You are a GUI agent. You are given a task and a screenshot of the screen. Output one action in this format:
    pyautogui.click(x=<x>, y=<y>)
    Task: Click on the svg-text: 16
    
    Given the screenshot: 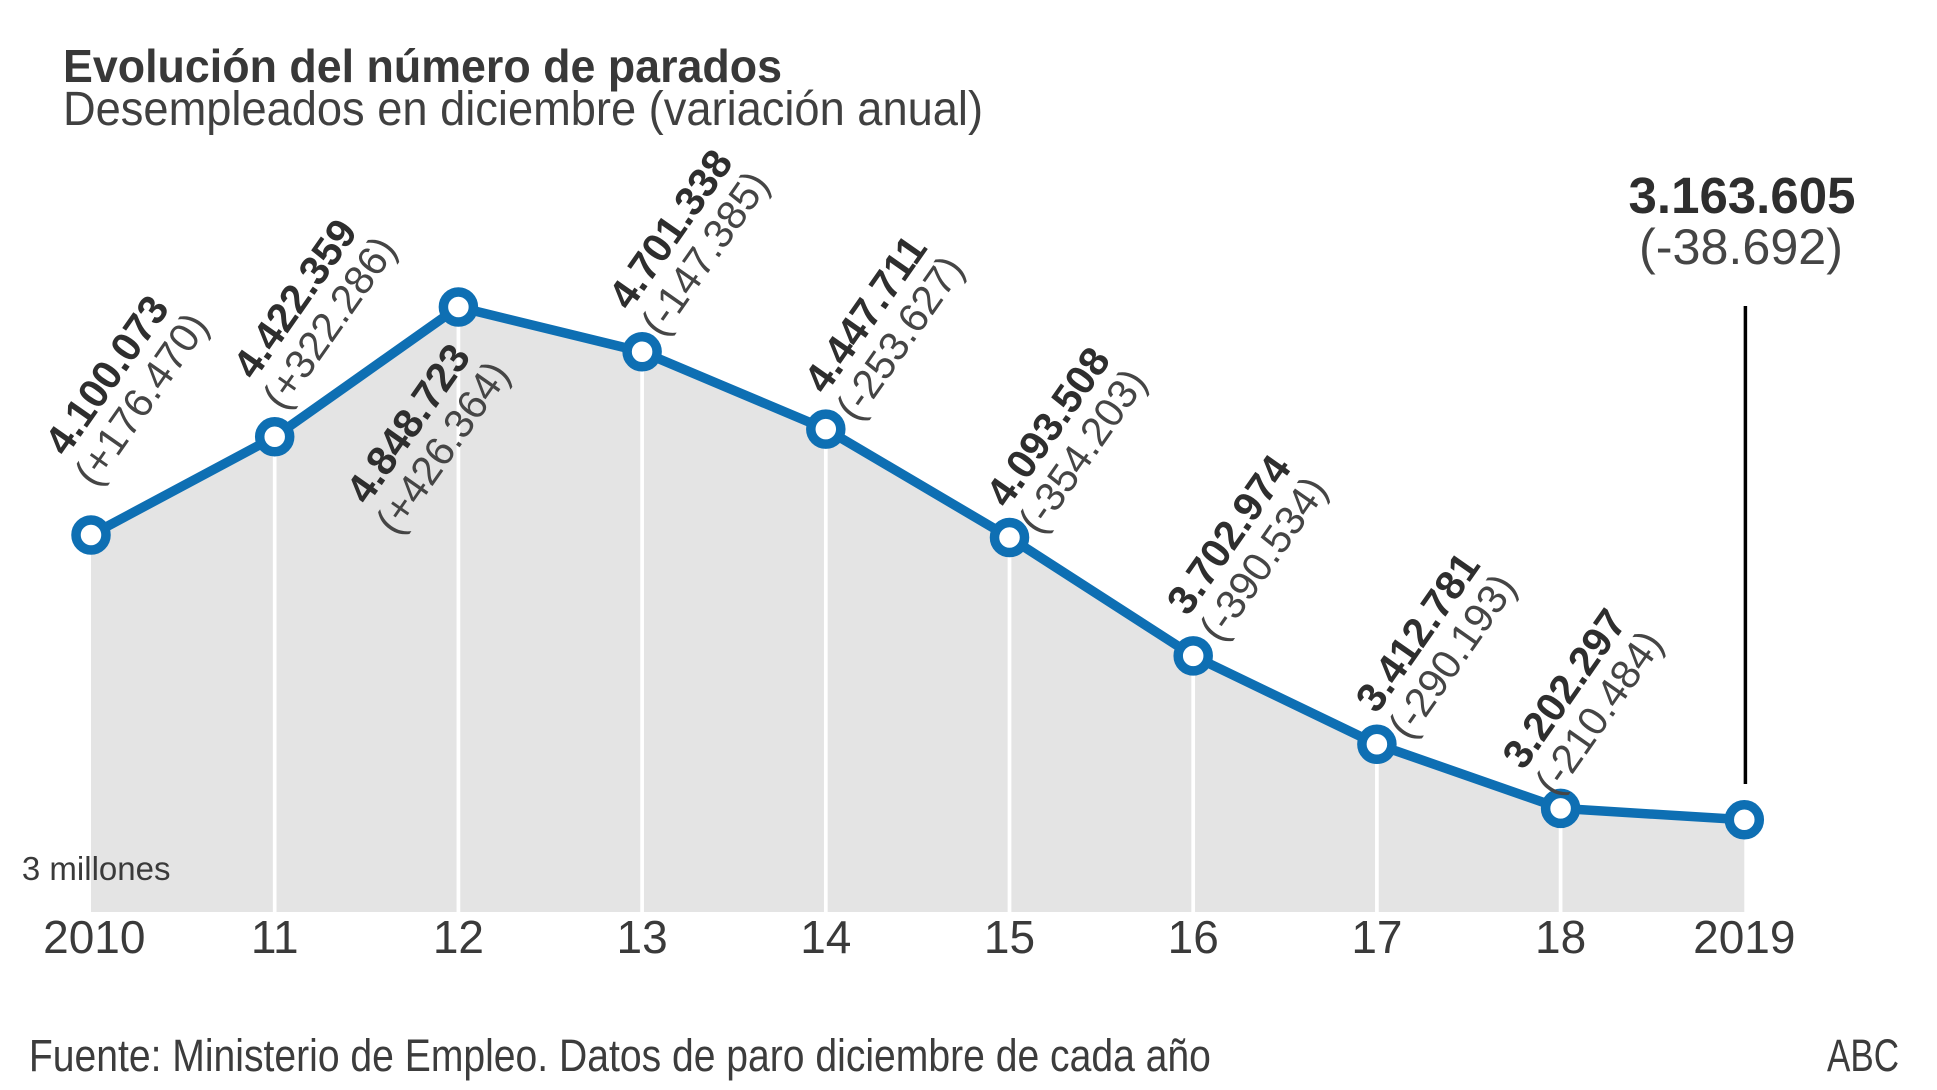 What is the action you would take?
    pyautogui.click(x=1193, y=937)
    